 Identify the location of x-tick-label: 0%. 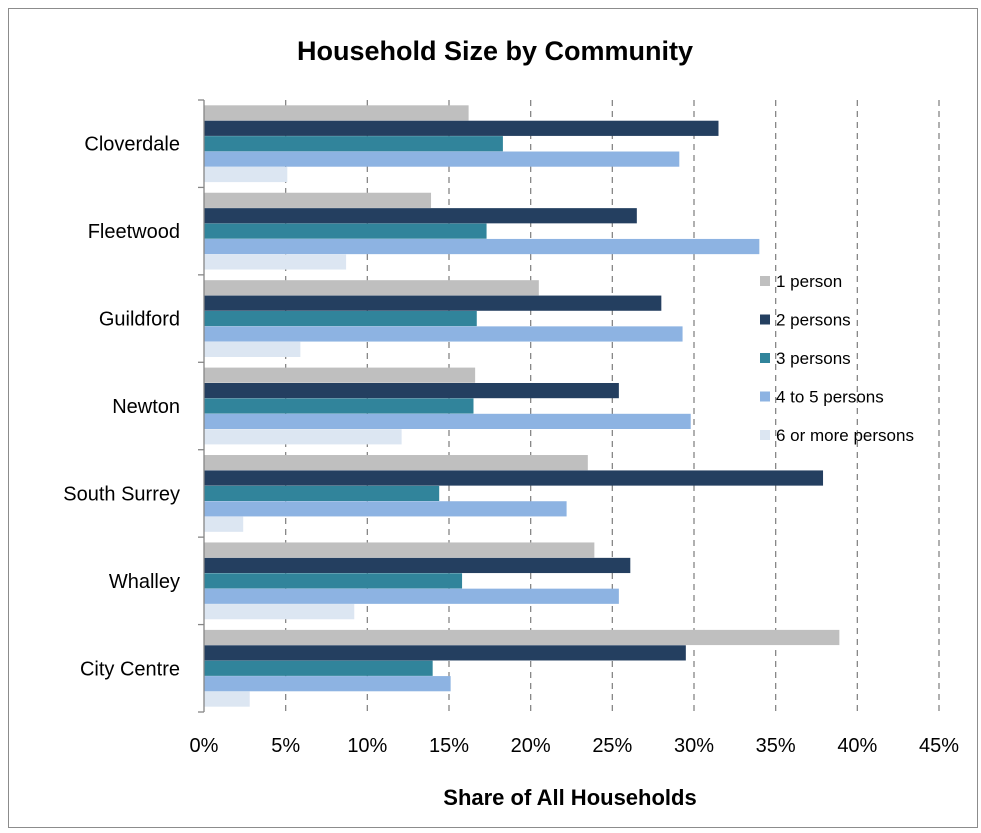
(204, 746).